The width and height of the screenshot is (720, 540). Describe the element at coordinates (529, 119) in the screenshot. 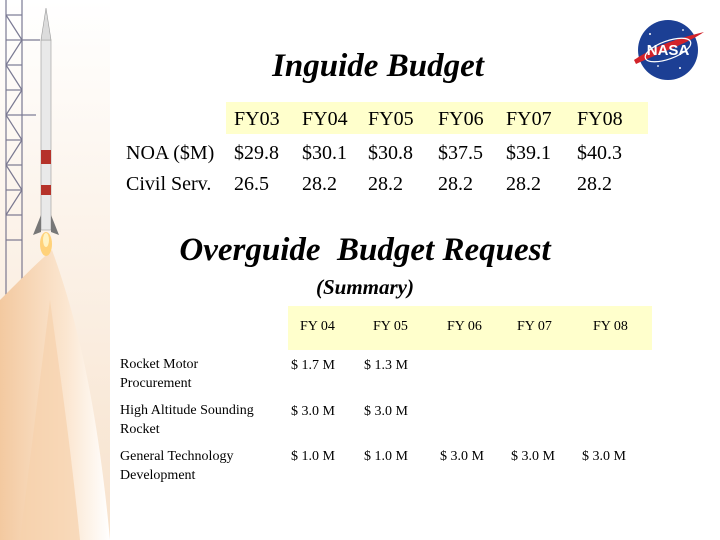

I see `inguide-year-header: FY07` at that location.